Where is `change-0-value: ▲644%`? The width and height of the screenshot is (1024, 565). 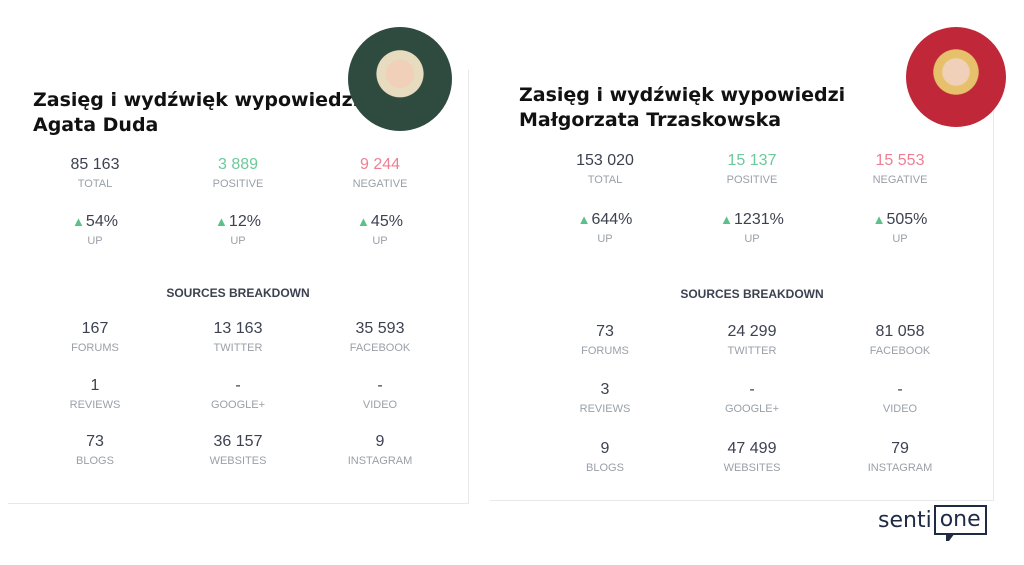
change-0-value: ▲644% is located at coordinates (605, 220).